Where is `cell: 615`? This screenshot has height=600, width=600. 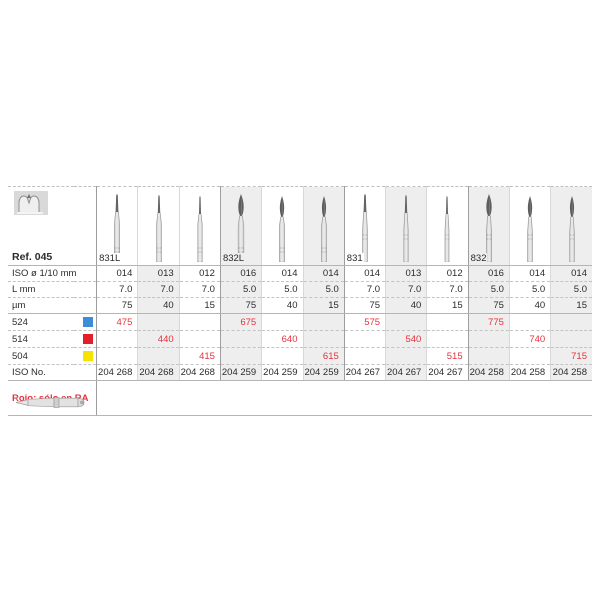 cell: 615 is located at coordinates (323, 356).